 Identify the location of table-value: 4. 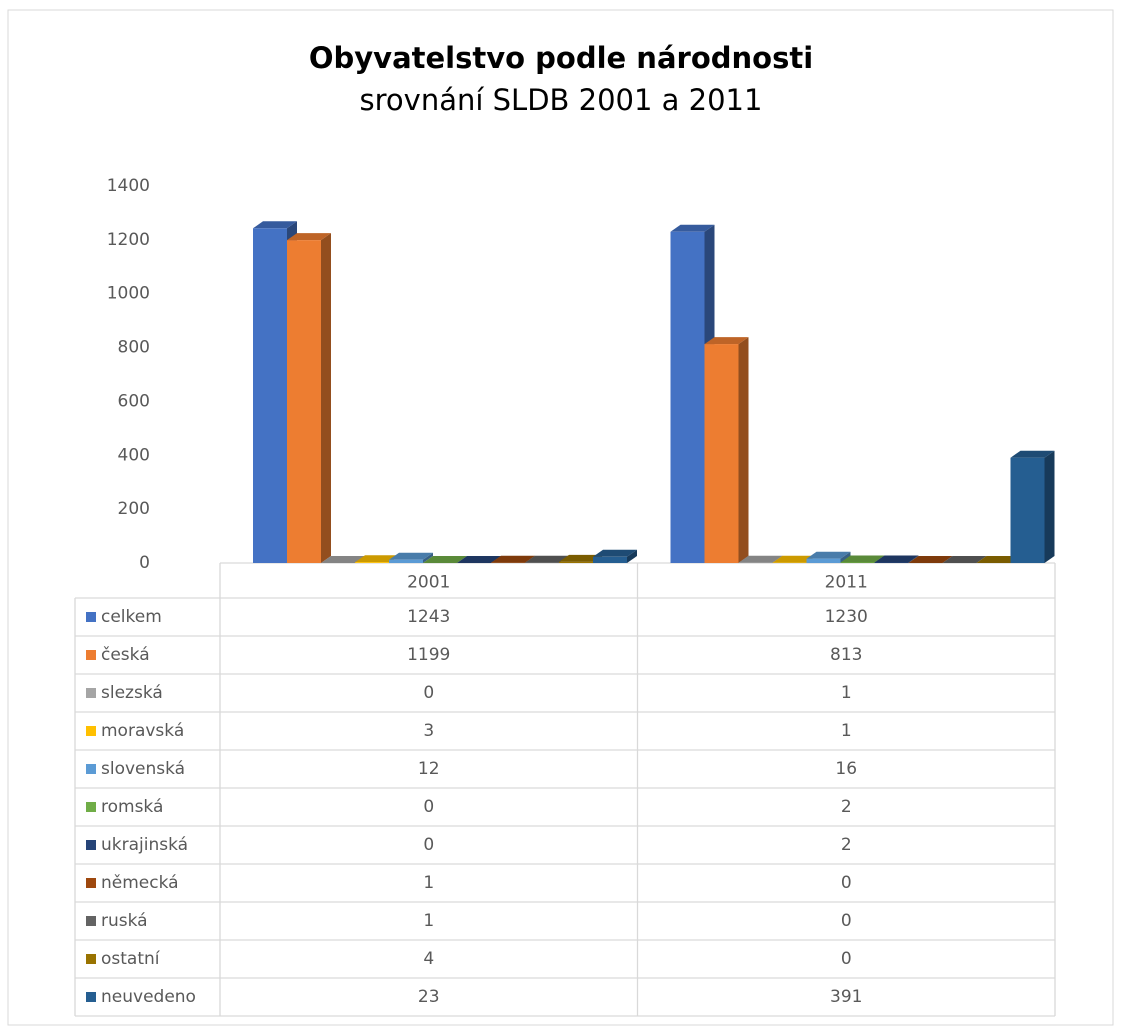
(428, 959).